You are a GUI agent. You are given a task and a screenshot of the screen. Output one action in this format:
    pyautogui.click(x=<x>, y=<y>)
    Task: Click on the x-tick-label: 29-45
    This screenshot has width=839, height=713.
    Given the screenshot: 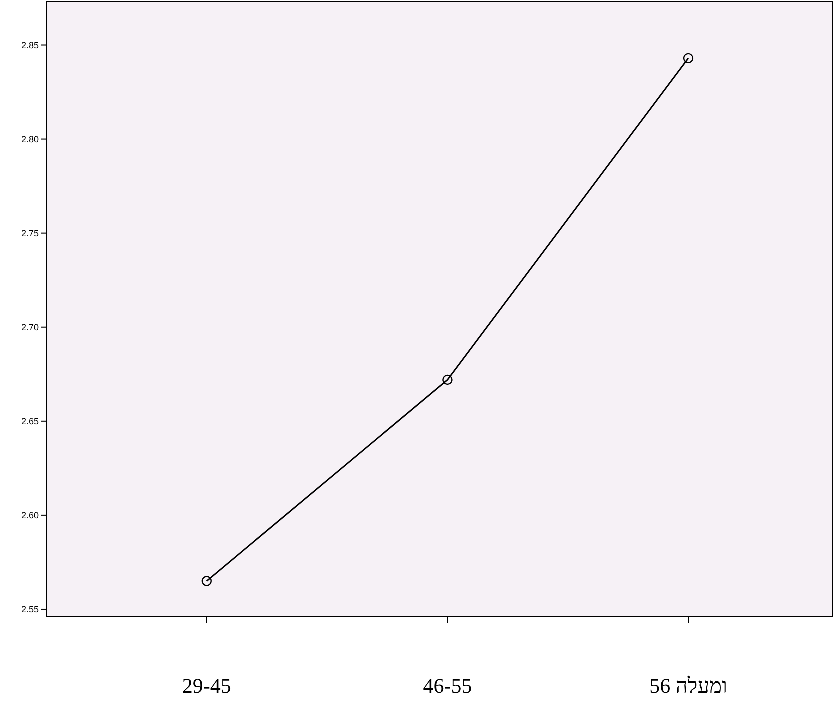 What is the action you would take?
    pyautogui.click(x=207, y=686)
    